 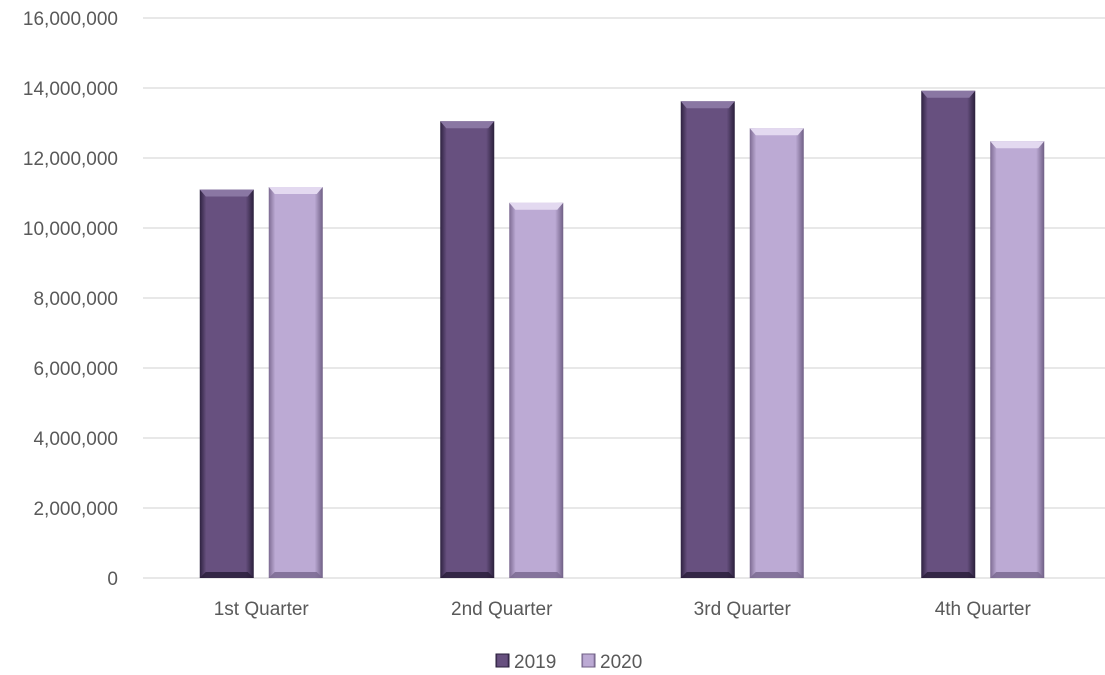 What do you see at coordinates (295, 383) in the screenshot?
I see `bar-2020-1st-quarter` at bounding box center [295, 383].